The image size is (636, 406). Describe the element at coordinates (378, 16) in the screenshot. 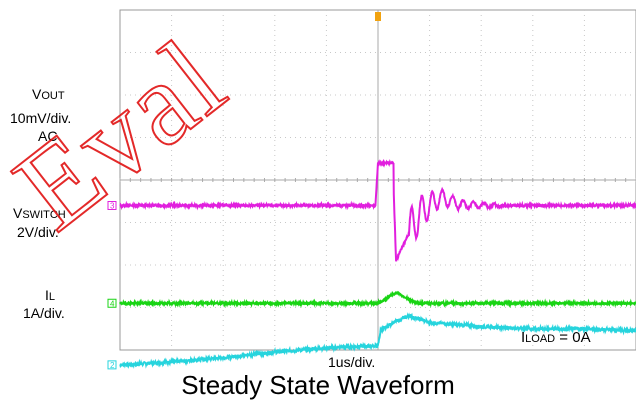

I see `trigger-marker` at that location.